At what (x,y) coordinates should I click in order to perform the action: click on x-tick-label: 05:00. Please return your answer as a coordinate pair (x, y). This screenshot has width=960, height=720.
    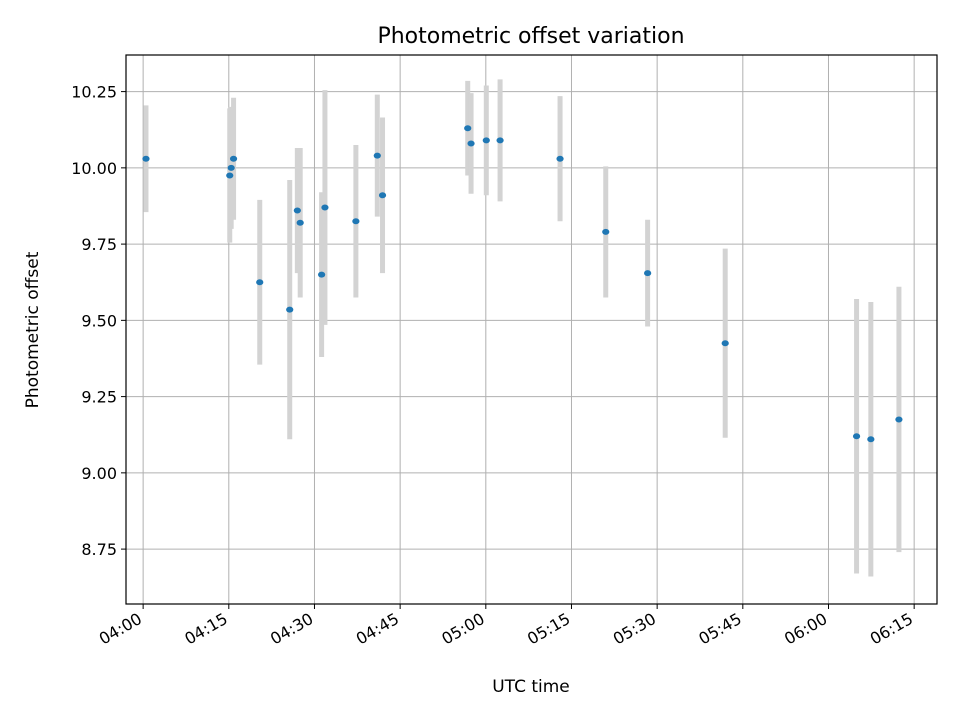
    Looking at the image, I should click on (462, 629).